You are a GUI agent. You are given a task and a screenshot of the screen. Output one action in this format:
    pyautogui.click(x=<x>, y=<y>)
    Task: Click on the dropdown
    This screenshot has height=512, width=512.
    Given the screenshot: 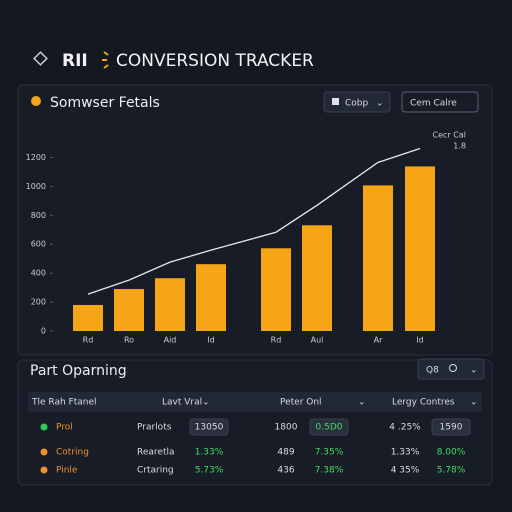 What is the action you would take?
    pyautogui.click(x=357, y=102)
    